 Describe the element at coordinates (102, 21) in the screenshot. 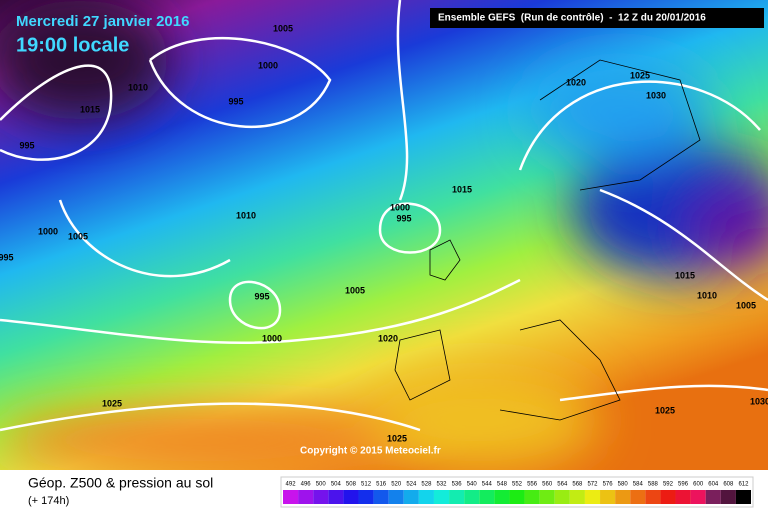

I see `date-label: Mercredi 27 janvier 2016` at that location.